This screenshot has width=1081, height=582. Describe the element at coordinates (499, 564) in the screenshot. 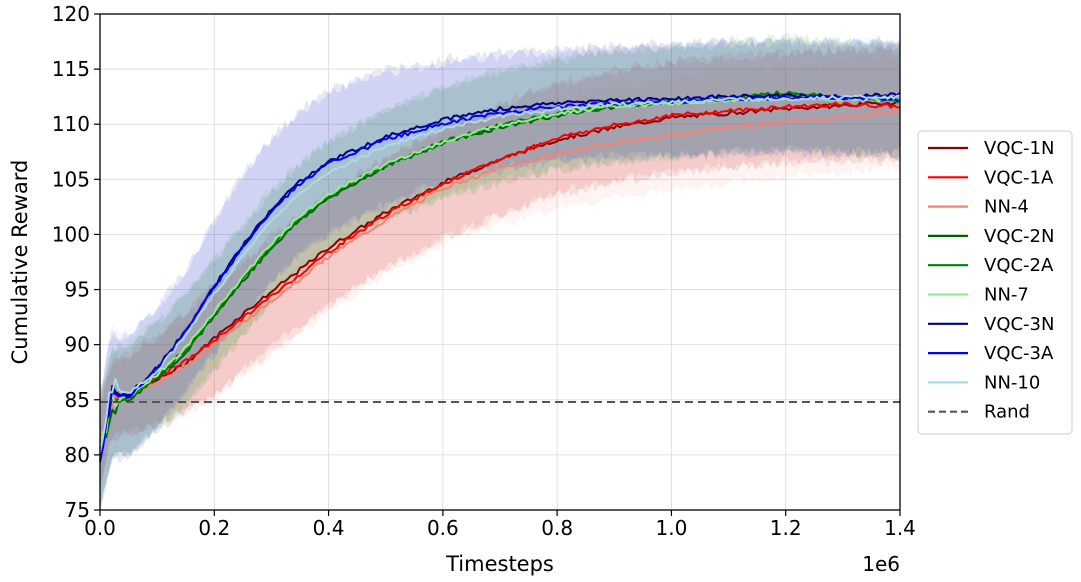

I see `x-axis-label: Timesteps` at that location.